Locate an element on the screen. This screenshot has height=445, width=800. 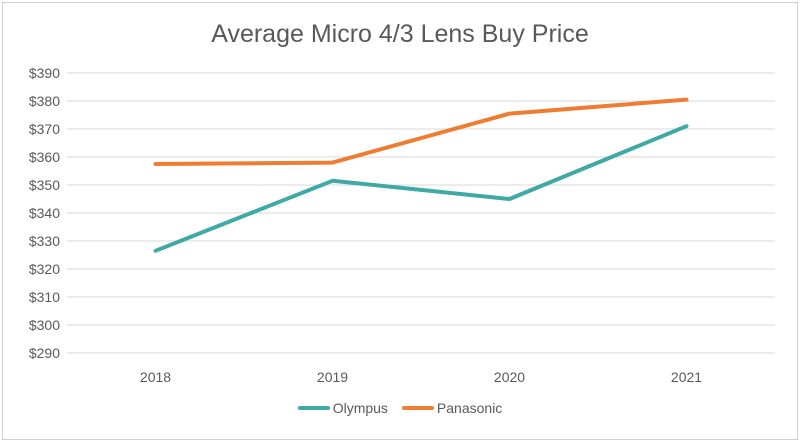
y-tick-label: $310 is located at coordinates (44, 297).